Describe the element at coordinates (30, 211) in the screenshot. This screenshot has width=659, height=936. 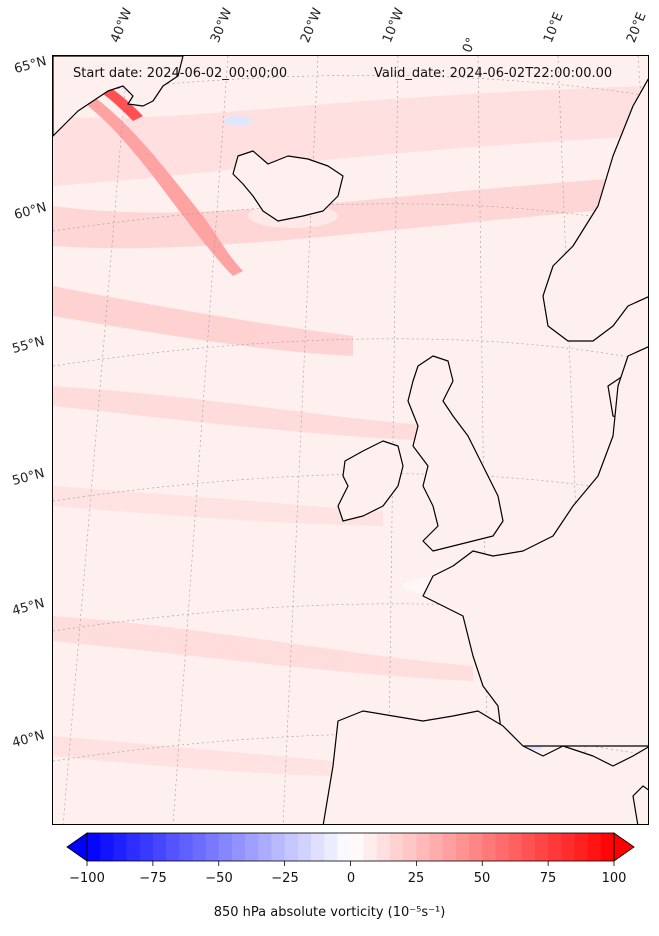
I see `lat-label-60n: 60°N` at that location.